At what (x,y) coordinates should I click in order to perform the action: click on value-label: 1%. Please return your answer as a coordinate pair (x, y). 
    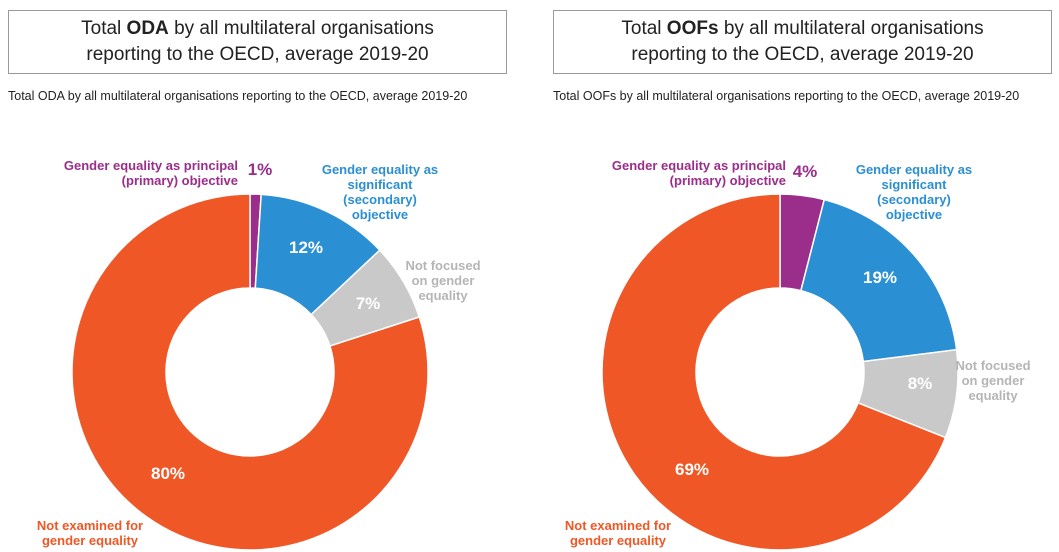
    Looking at the image, I should click on (260, 169).